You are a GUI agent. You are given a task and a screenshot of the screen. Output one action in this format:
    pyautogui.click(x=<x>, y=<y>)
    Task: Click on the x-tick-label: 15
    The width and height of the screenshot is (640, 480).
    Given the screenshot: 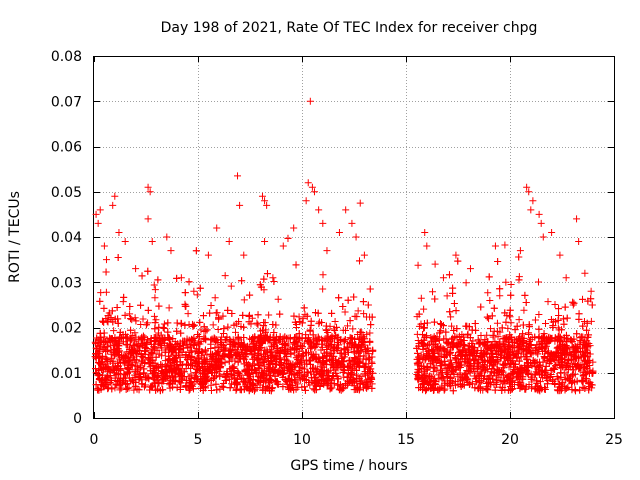 What is the action you would take?
    pyautogui.click(x=406, y=440)
    